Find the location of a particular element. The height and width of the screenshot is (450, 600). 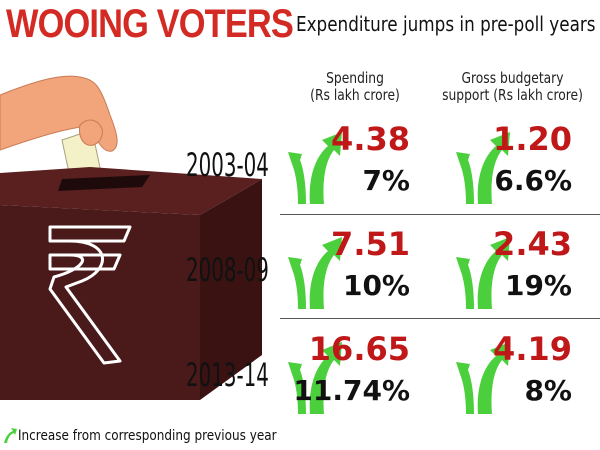

gbs-value: 1.20 is located at coordinates (532, 139).